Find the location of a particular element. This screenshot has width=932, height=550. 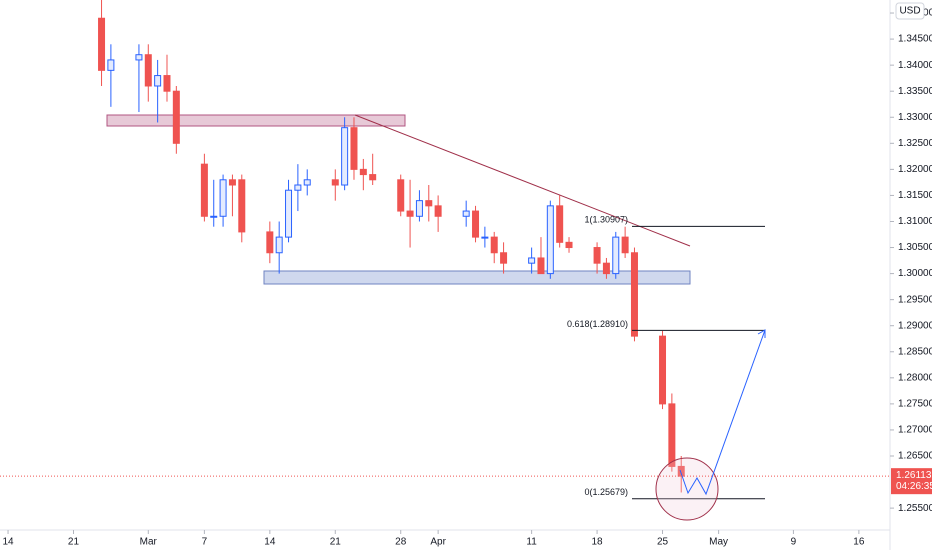

projection-path is located at coordinates (722, 412).